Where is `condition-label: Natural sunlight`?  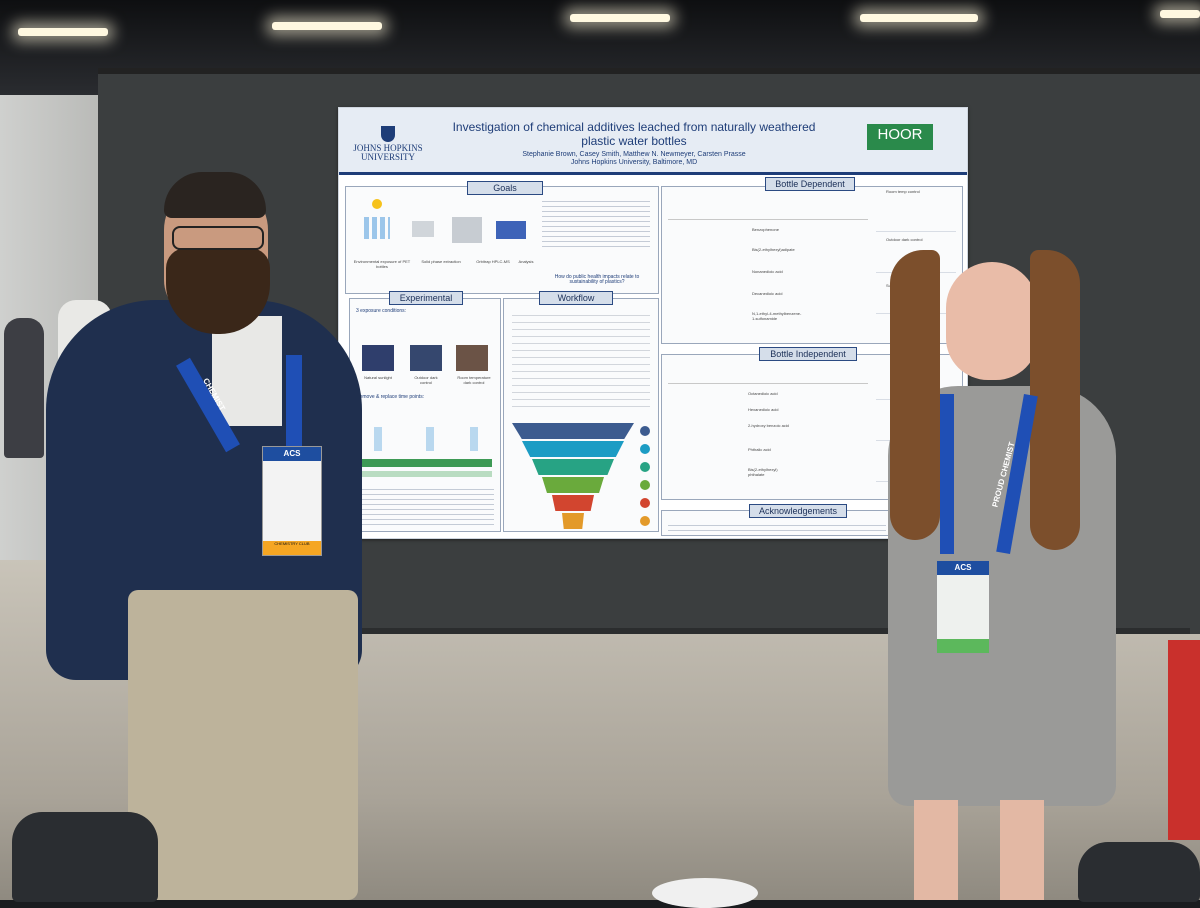 condition-label: Natural sunlight is located at coordinates (378, 377).